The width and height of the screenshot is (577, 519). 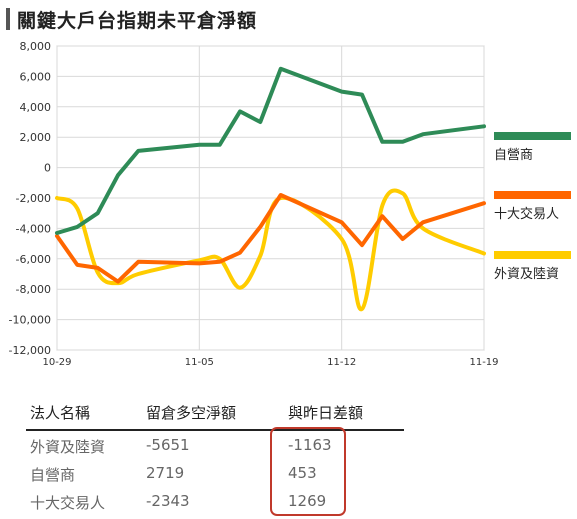 What do you see at coordinates (341, 362) in the screenshot?
I see `x-tick-label: 11-12` at bounding box center [341, 362].